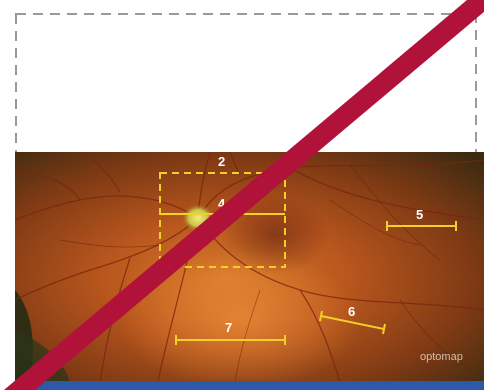 This screenshot has width=484, height=390. I want to click on optomap-watermark: optomap, so click(441, 357).